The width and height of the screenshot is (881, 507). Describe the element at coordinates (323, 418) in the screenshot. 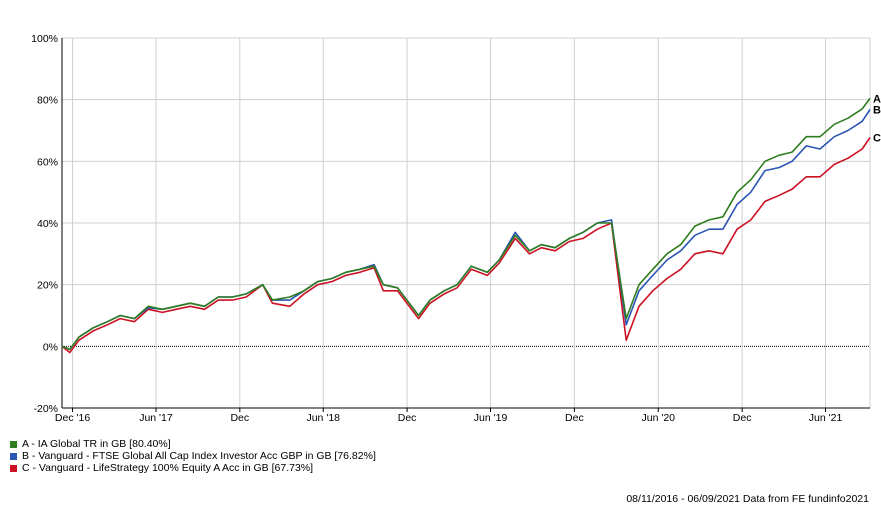

I see `x-tick-label: Jun '18` at that location.